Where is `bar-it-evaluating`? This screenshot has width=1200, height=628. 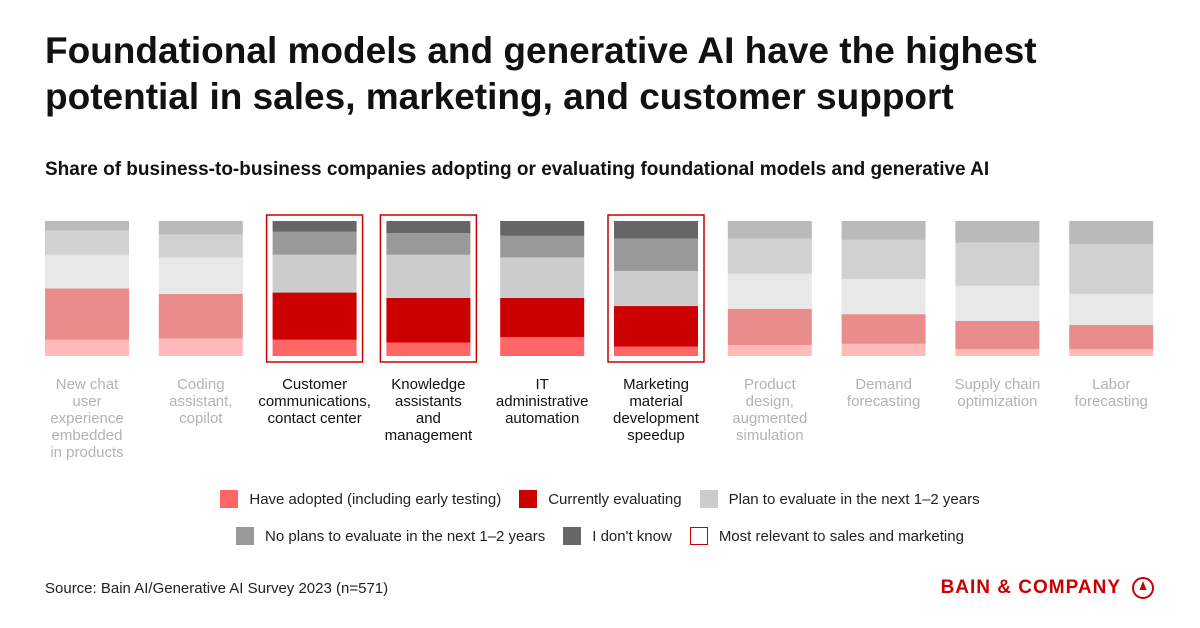 bar-it-evaluating is located at coordinates (542, 317).